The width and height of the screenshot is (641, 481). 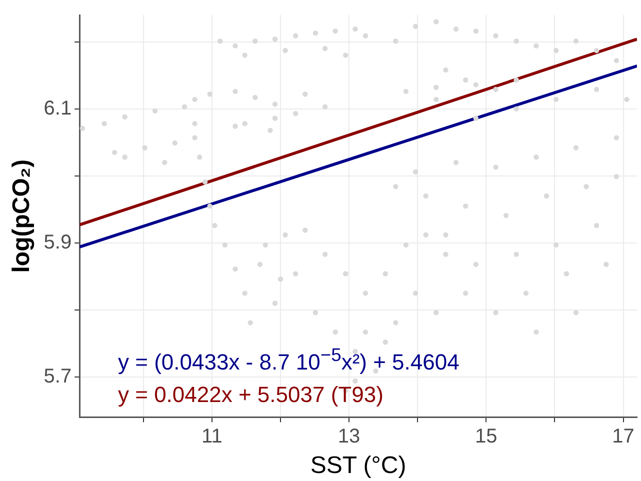 I want to click on x-tick-label: 15, so click(x=486, y=437).